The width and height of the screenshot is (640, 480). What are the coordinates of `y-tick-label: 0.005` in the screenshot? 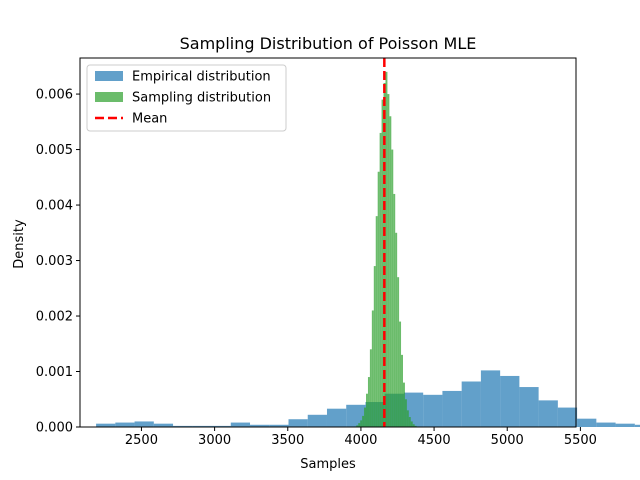 It's located at (54, 150).